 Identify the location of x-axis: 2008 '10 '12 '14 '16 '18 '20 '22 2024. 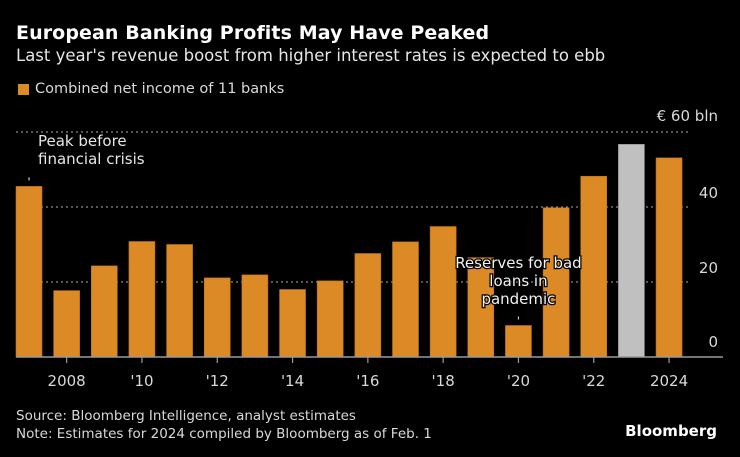
(369, 373).